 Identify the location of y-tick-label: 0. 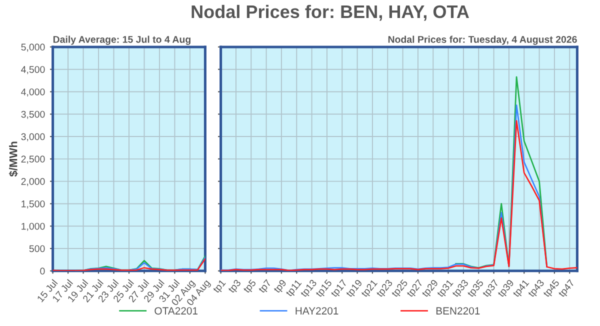
(42, 271).